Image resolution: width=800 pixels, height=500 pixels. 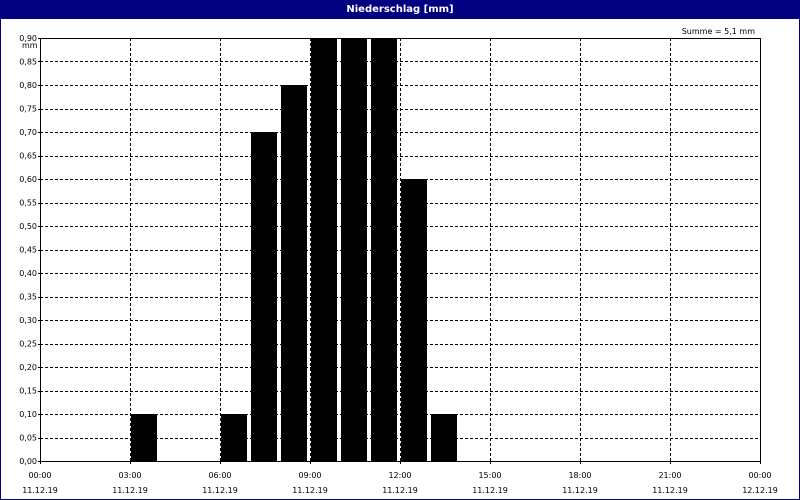 I want to click on y-tick-label: 0,50, so click(x=28, y=226).